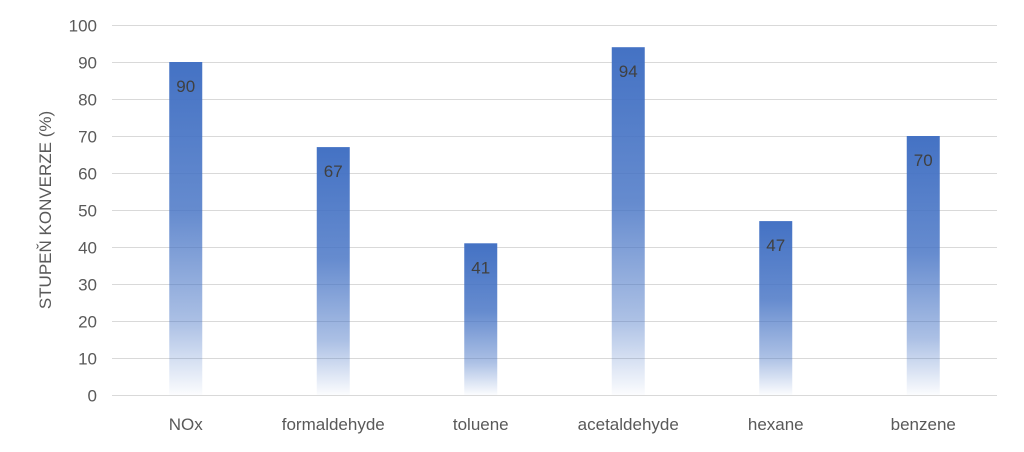  What do you see at coordinates (628, 424) in the screenshot?
I see `x-category-label: acetaldehyde` at bounding box center [628, 424].